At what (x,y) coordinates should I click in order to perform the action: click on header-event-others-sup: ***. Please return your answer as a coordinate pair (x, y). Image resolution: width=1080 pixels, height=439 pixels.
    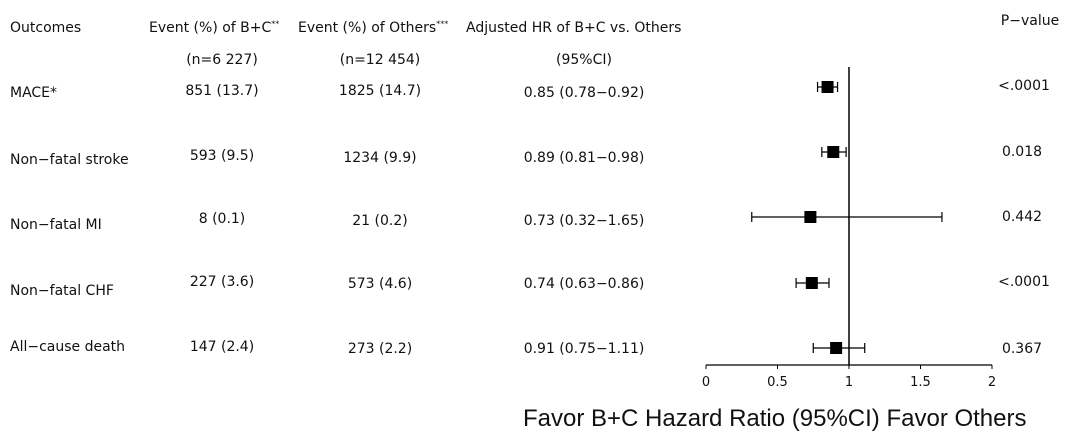
    Looking at the image, I should click on (442, 24).